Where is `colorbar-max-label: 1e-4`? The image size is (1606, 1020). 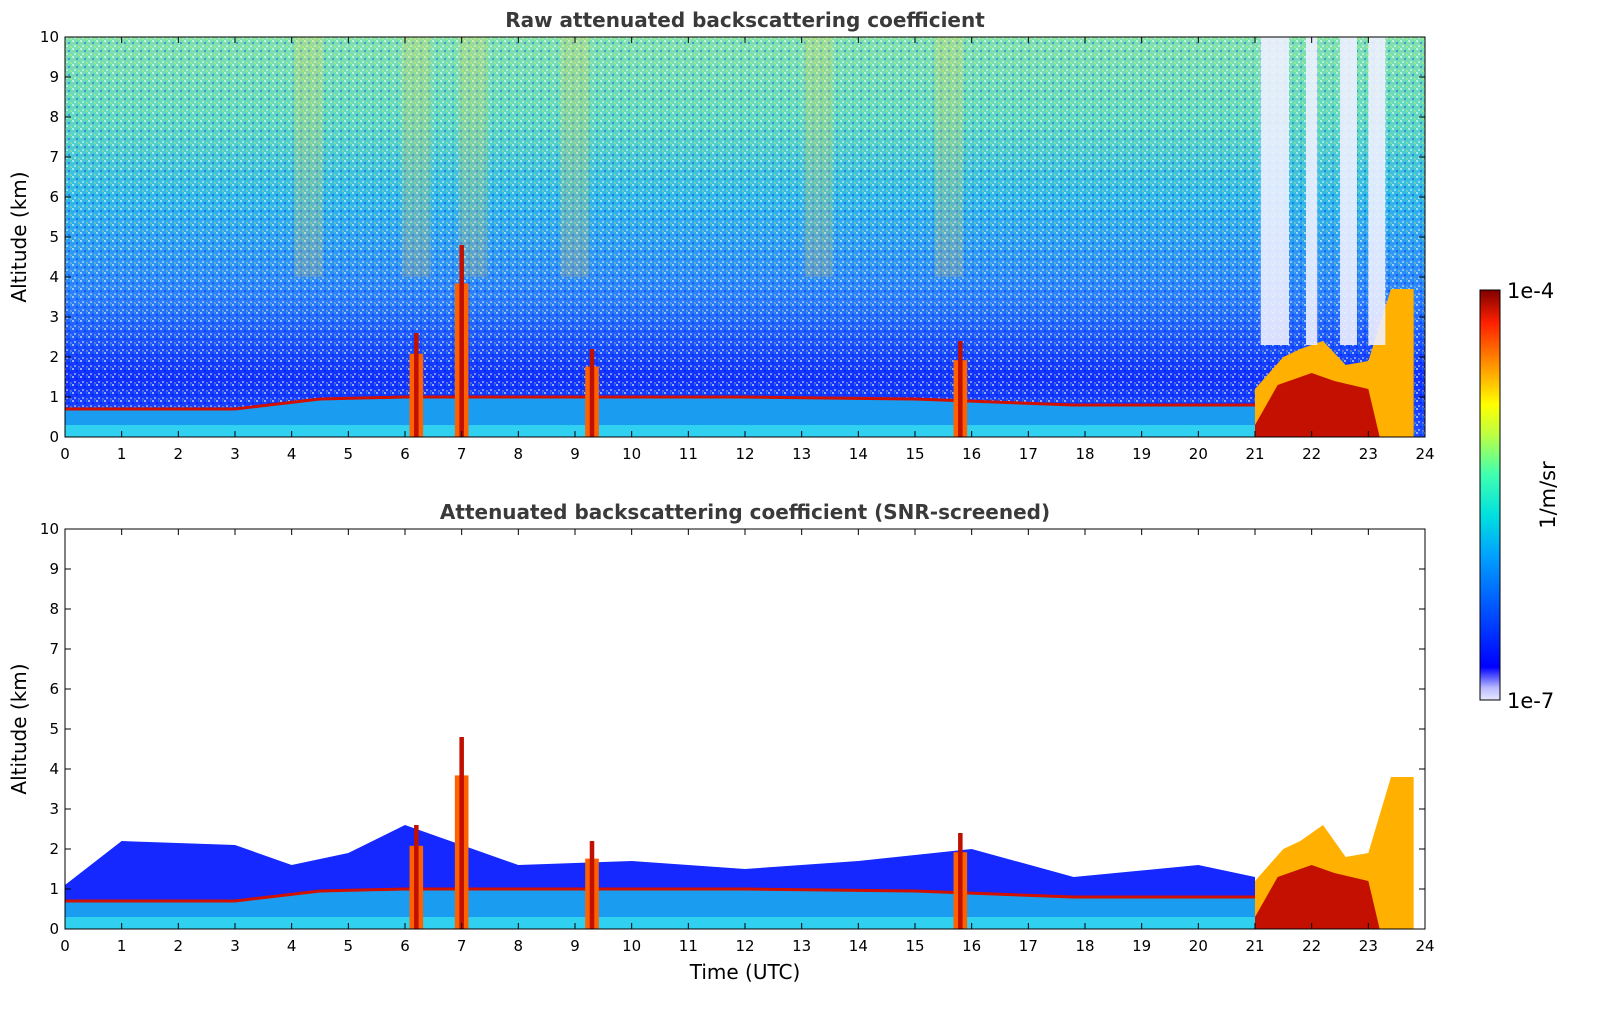
colorbar-max-label: 1e-4 is located at coordinates (1530, 291).